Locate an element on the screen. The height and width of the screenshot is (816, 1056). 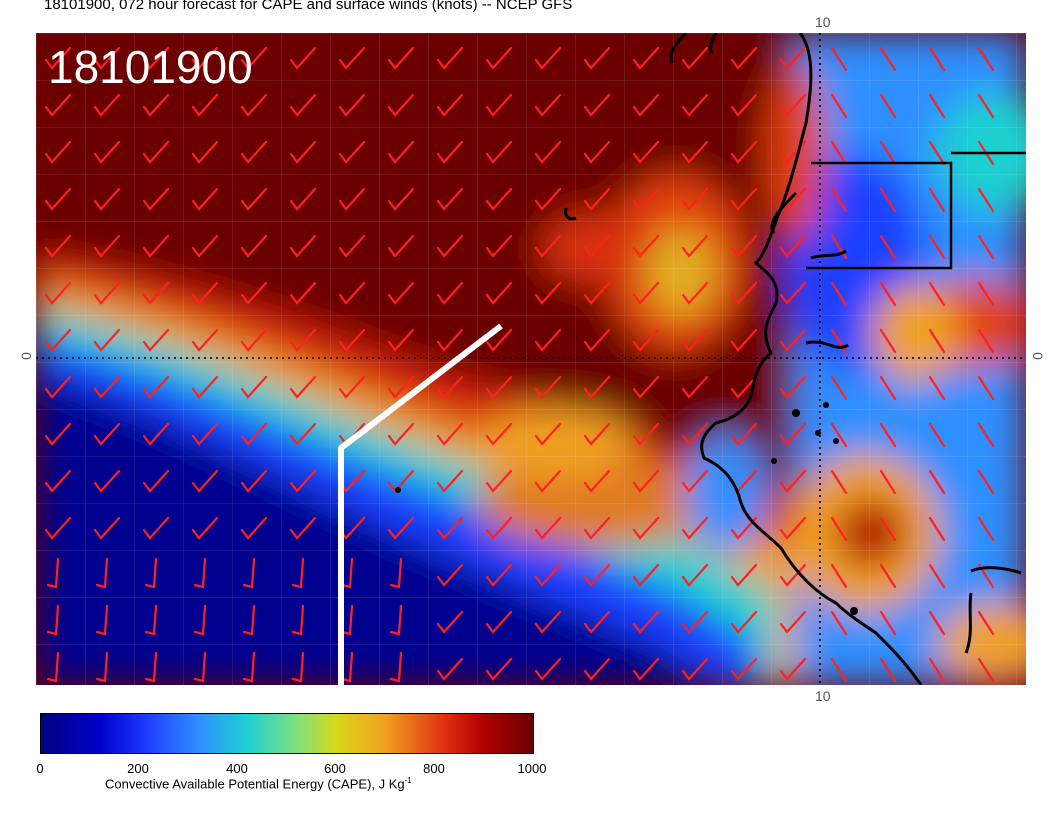
bottom-longitude-label: 10 is located at coordinates (823, 696).